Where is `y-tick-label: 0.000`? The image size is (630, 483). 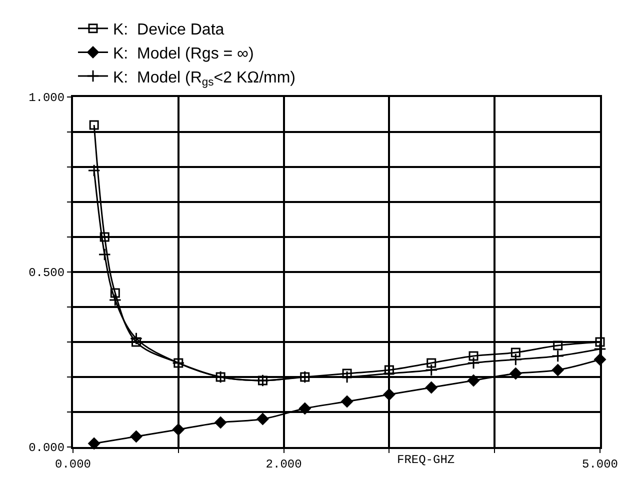 y-tick-label: 0.000 is located at coordinates (46, 448).